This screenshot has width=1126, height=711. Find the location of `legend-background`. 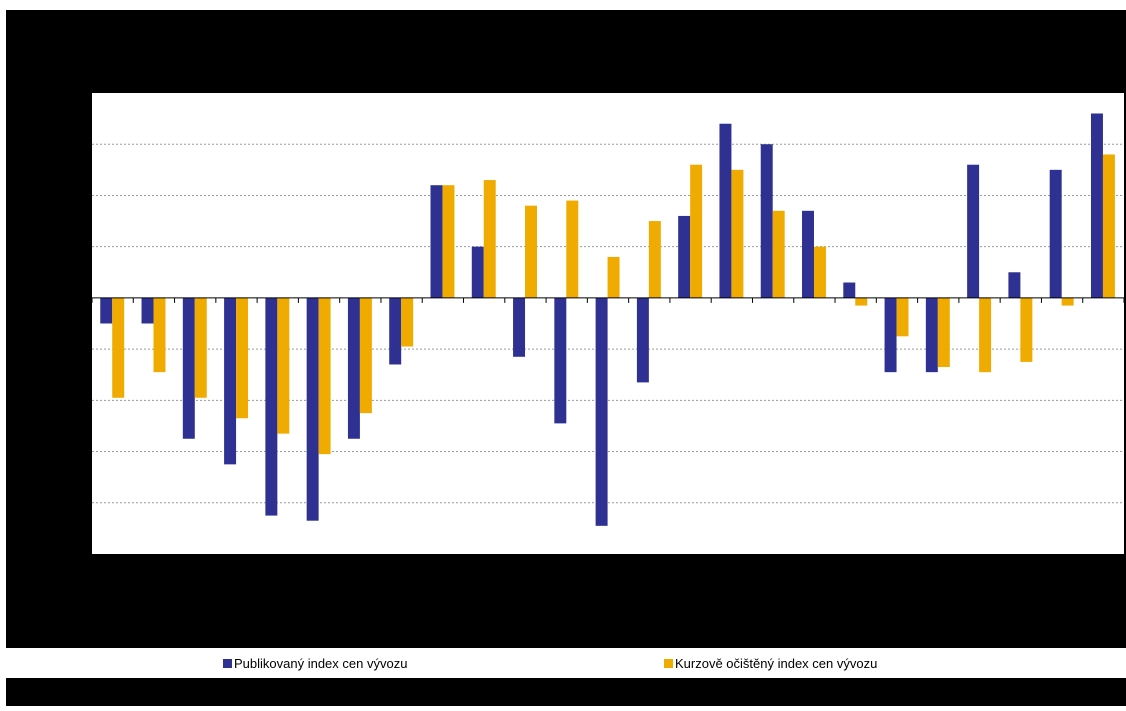

legend-background is located at coordinates (566, 663).